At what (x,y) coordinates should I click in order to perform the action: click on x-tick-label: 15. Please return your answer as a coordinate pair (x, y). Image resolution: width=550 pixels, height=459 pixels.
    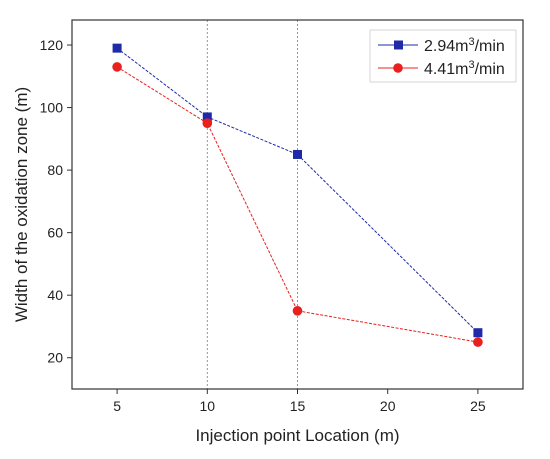
    Looking at the image, I should click on (298, 406).